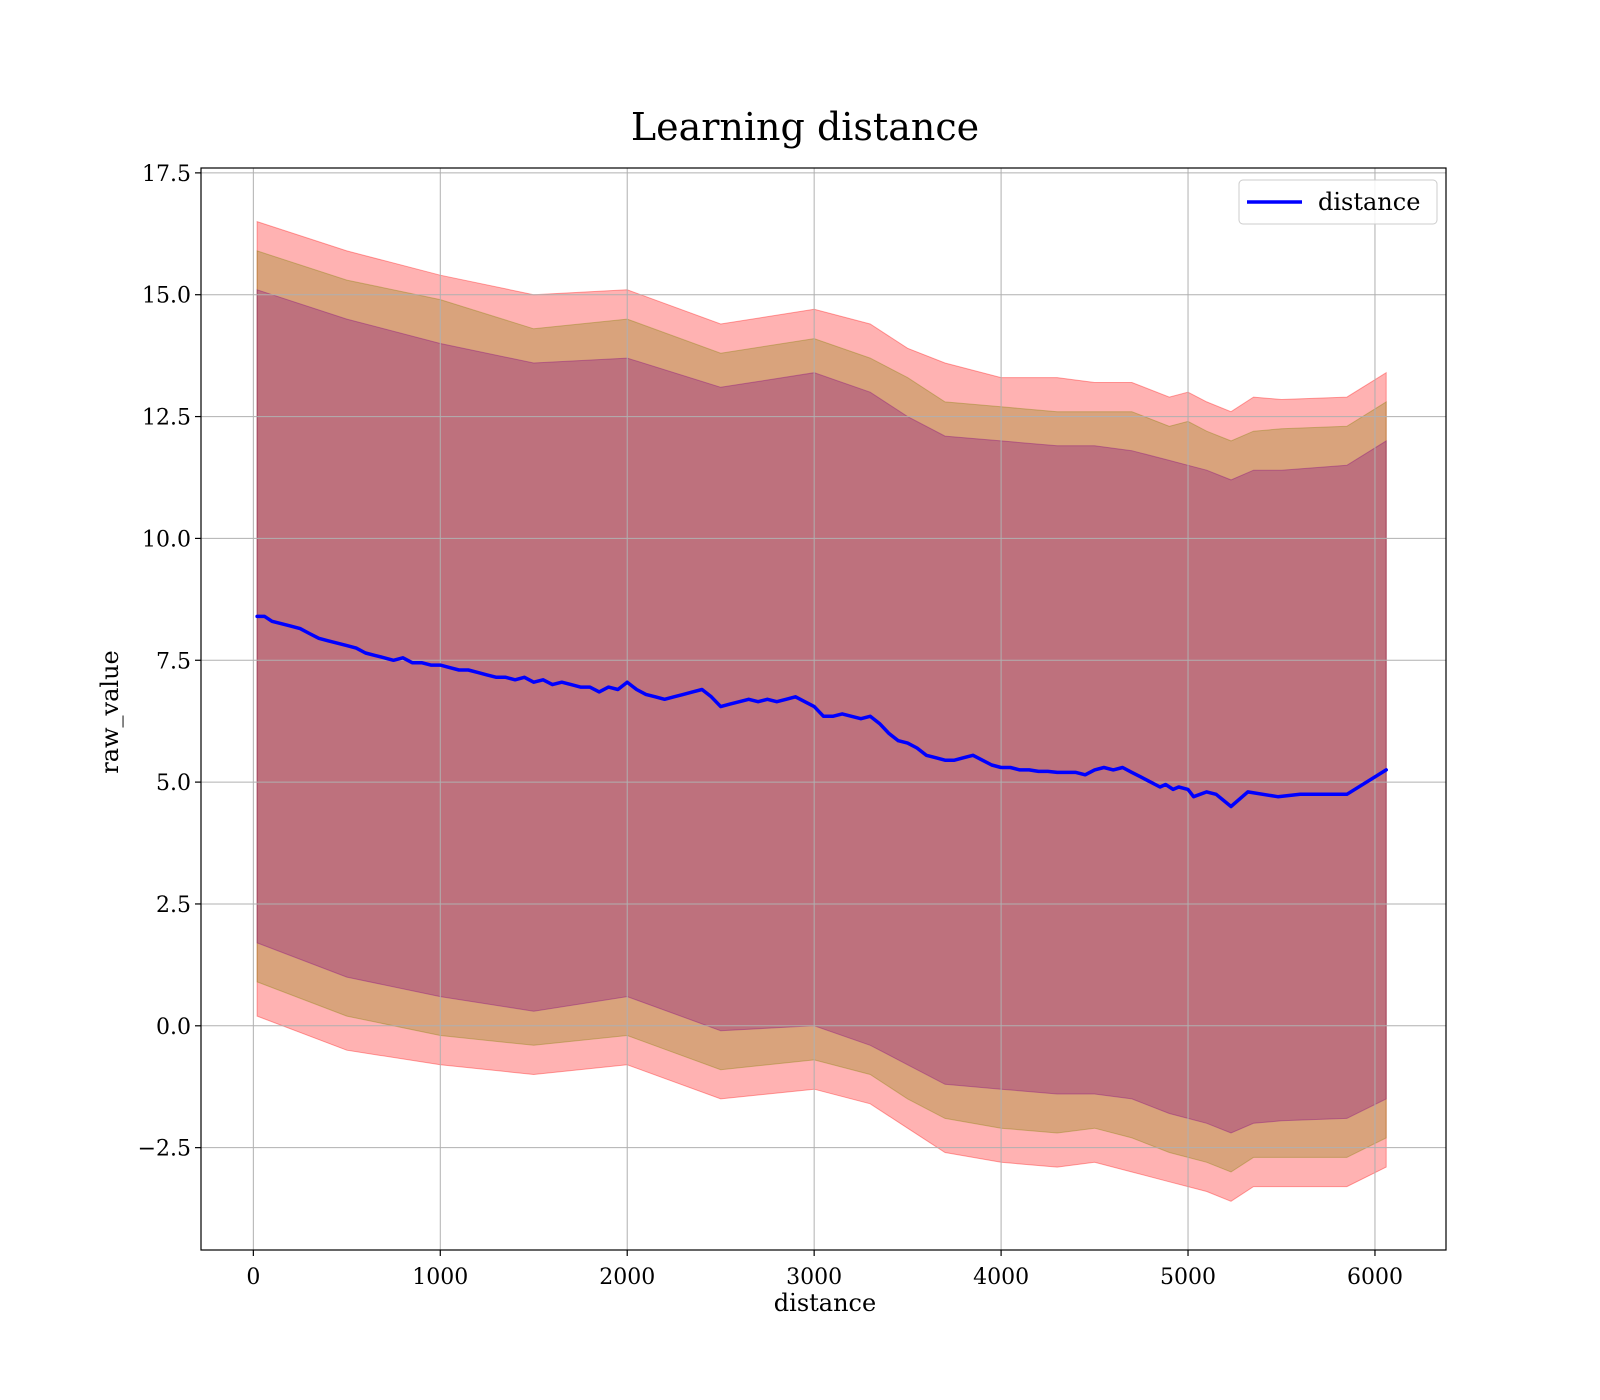 This screenshot has height=1400, width=1600. Describe the element at coordinates (166, 296) in the screenshot. I see `y-tick-label: 15.0` at that location.